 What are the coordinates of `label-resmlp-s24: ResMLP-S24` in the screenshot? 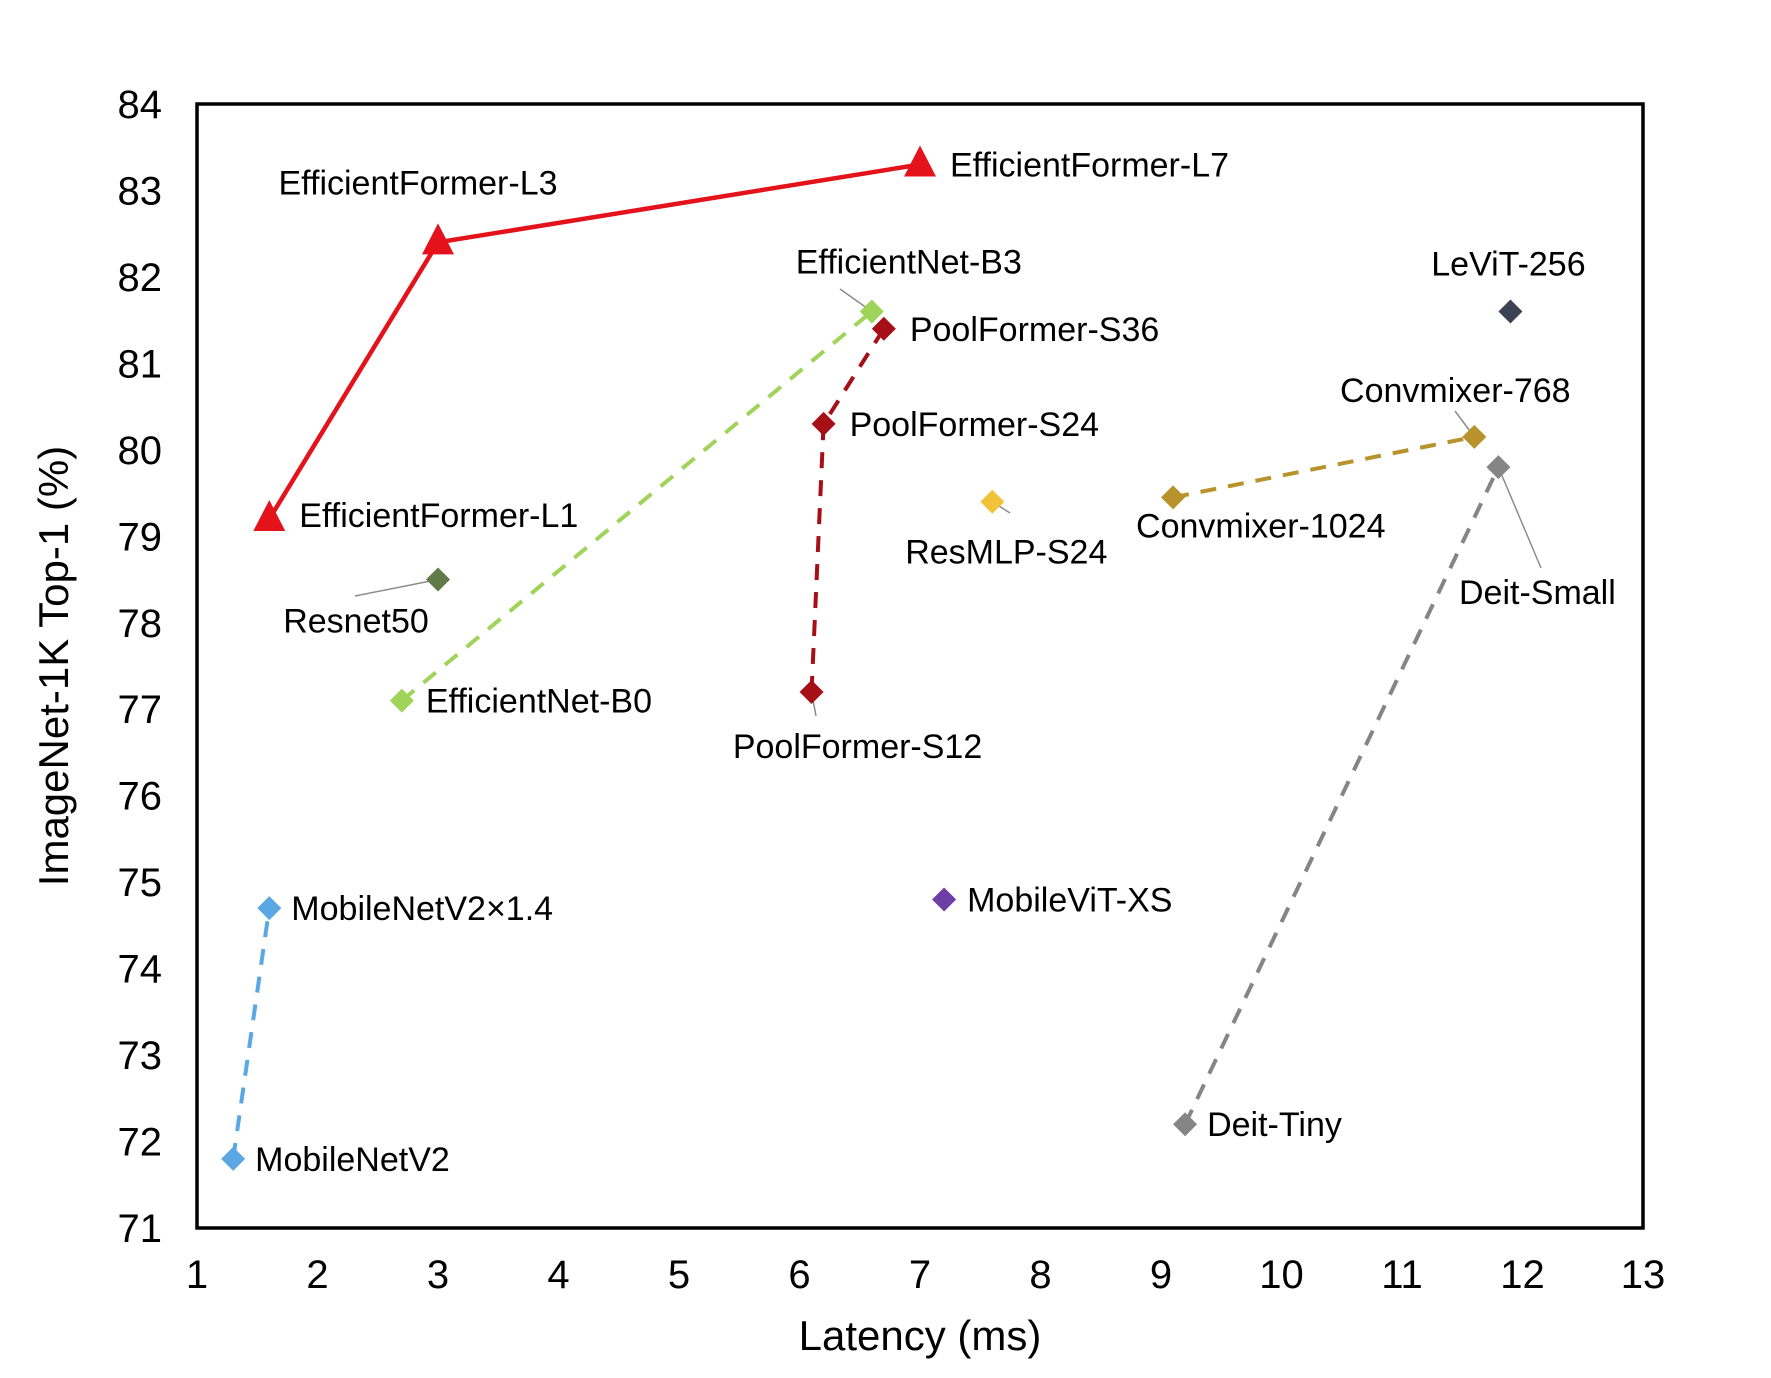 It's located at (1006, 553).